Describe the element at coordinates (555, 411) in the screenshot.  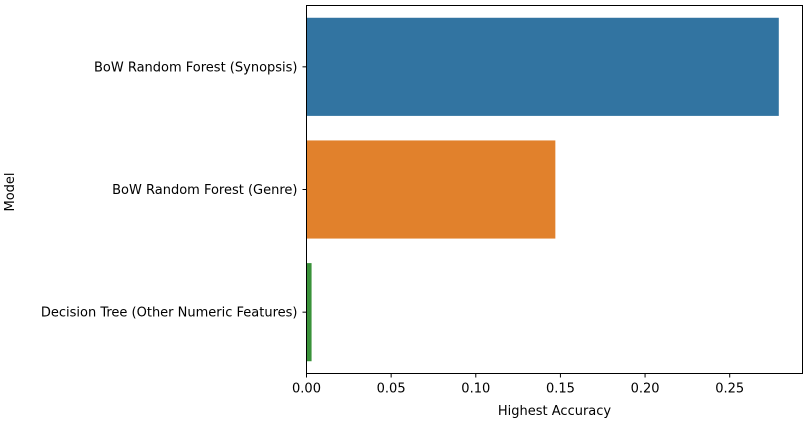
I see `x-axis-label: Highest Accuracy` at that location.